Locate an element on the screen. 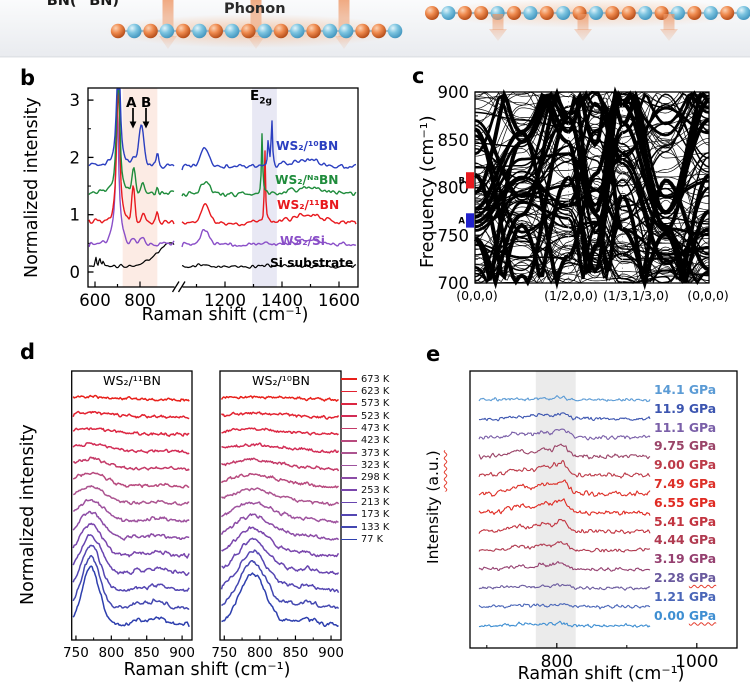 The width and height of the screenshot is (750, 700). pressure-label: 5.41 GPa is located at coordinates (685, 521).